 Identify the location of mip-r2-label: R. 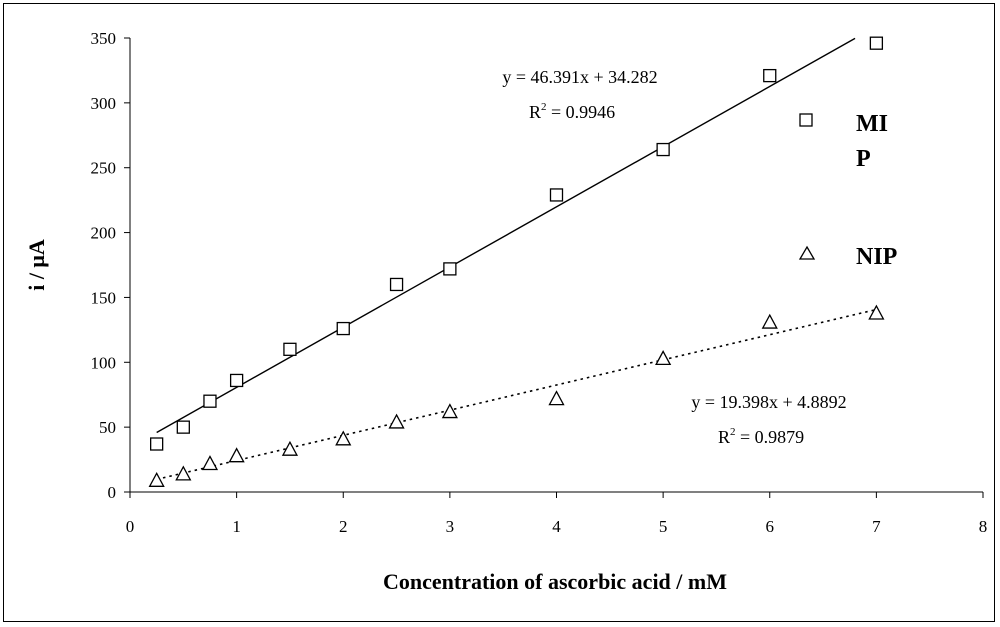
(535, 112).